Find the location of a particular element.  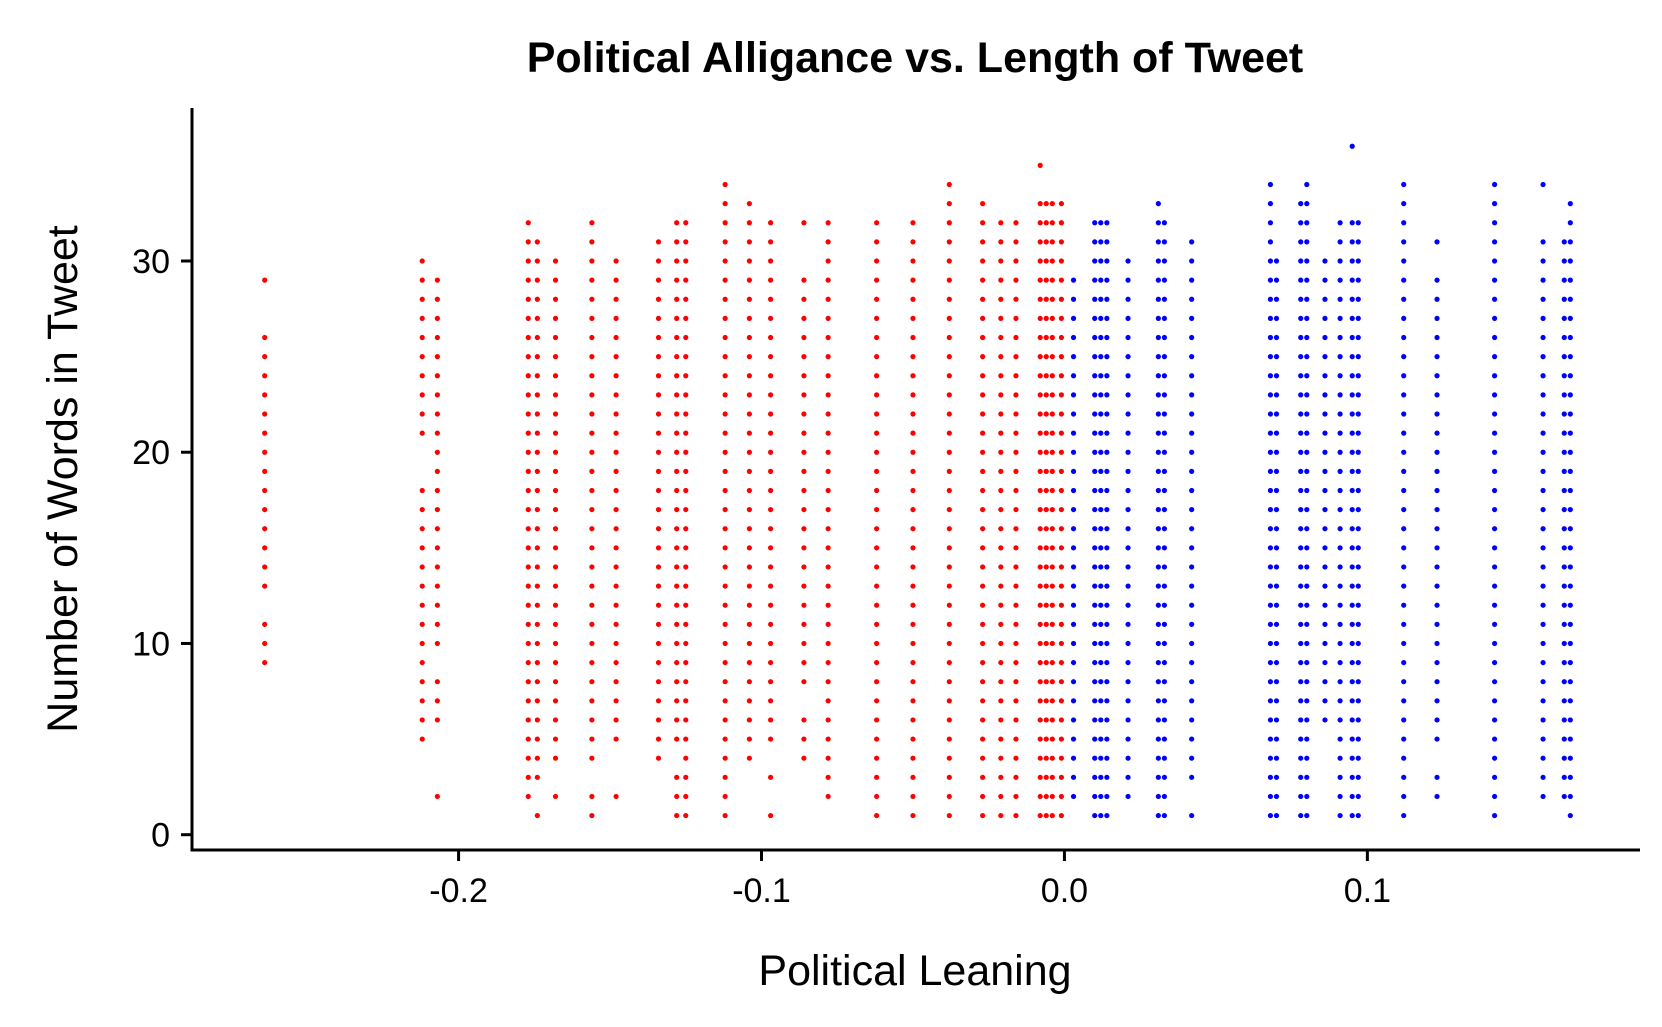

x-tick-label: 0.0 is located at coordinates (1064, 891).